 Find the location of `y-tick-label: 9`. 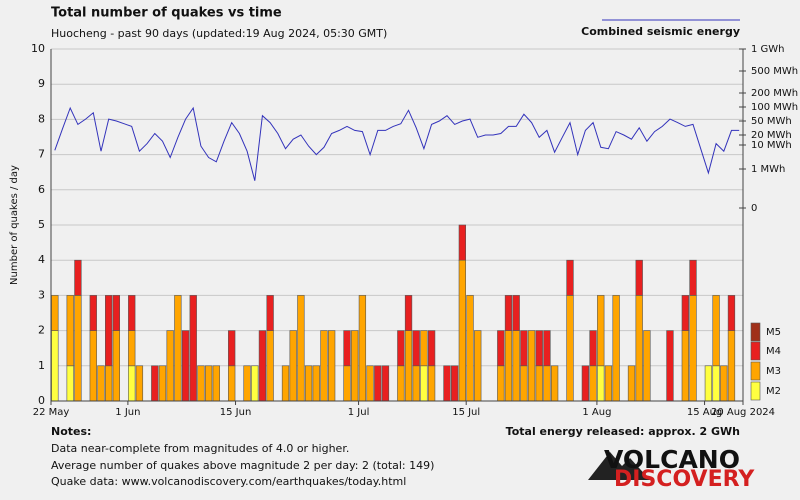

y-tick-label: 9 is located at coordinates (41, 83).